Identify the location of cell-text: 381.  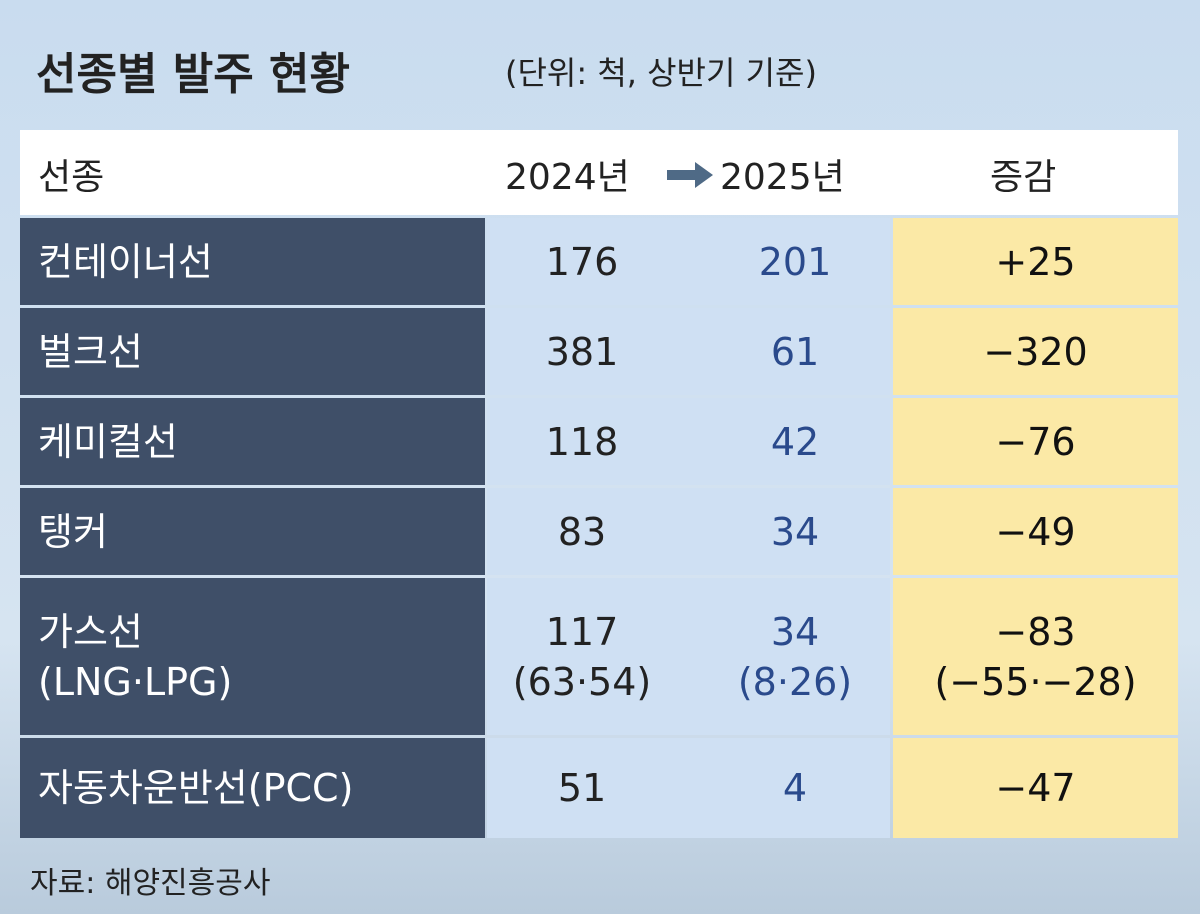
(582, 351).